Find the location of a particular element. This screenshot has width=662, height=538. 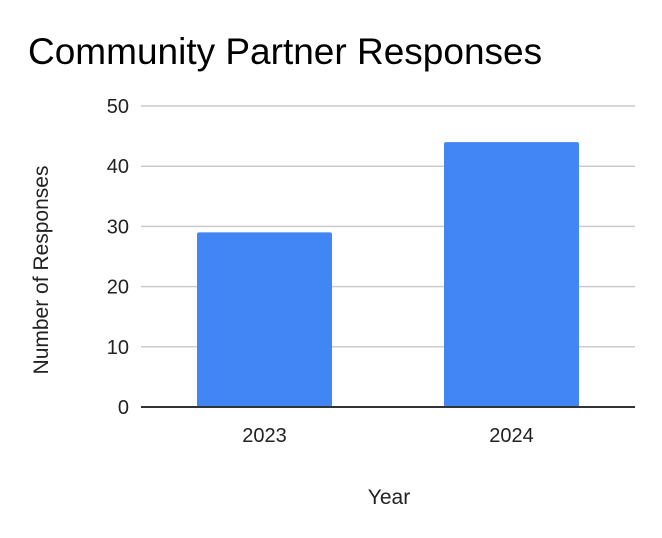

y-tick-label: 40 is located at coordinates (118, 167).